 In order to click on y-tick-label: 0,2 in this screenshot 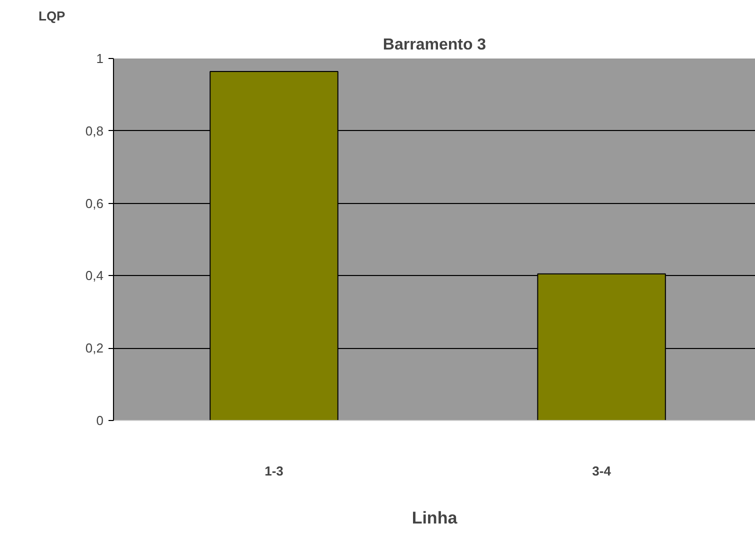, I will do `click(94, 348)`.